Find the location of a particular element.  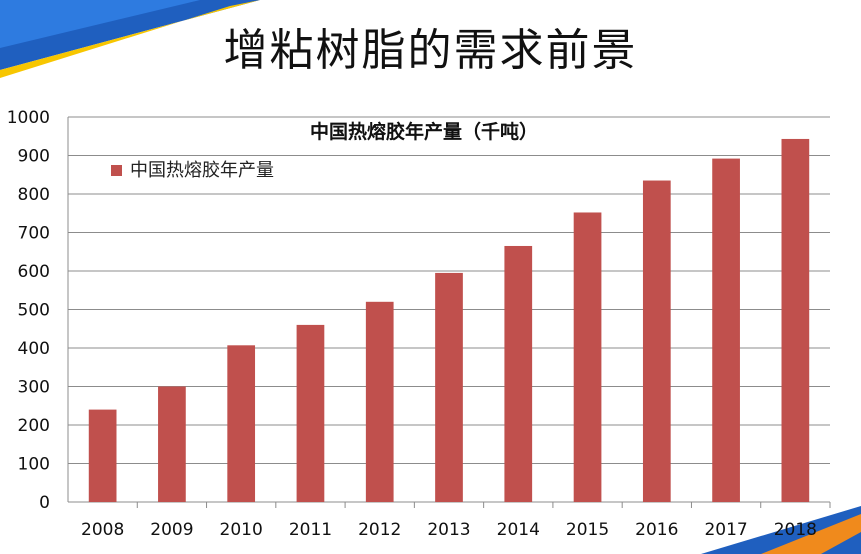

bar-2016 is located at coordinates (656, 341).